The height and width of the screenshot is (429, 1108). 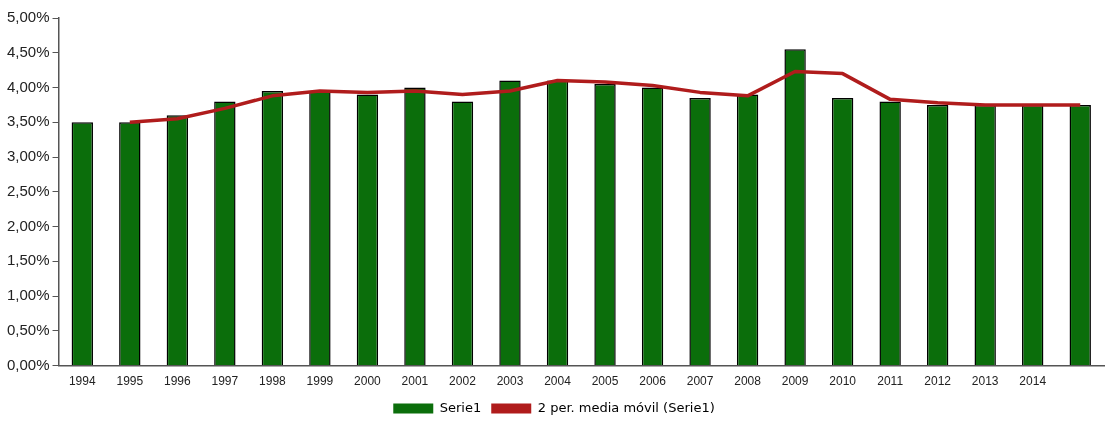 What do you see at coordinates (28, 225) in the screenshot?
I see `y-tick-label: 2,00%` at bounding box center [28, 225].